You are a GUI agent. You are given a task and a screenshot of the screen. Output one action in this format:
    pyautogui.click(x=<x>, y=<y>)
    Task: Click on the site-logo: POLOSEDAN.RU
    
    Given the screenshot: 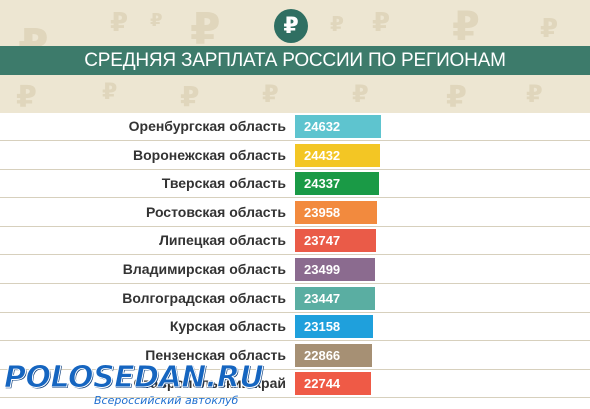 What is the action you would take?
    pyautogui.click(x=133, y=378)
    